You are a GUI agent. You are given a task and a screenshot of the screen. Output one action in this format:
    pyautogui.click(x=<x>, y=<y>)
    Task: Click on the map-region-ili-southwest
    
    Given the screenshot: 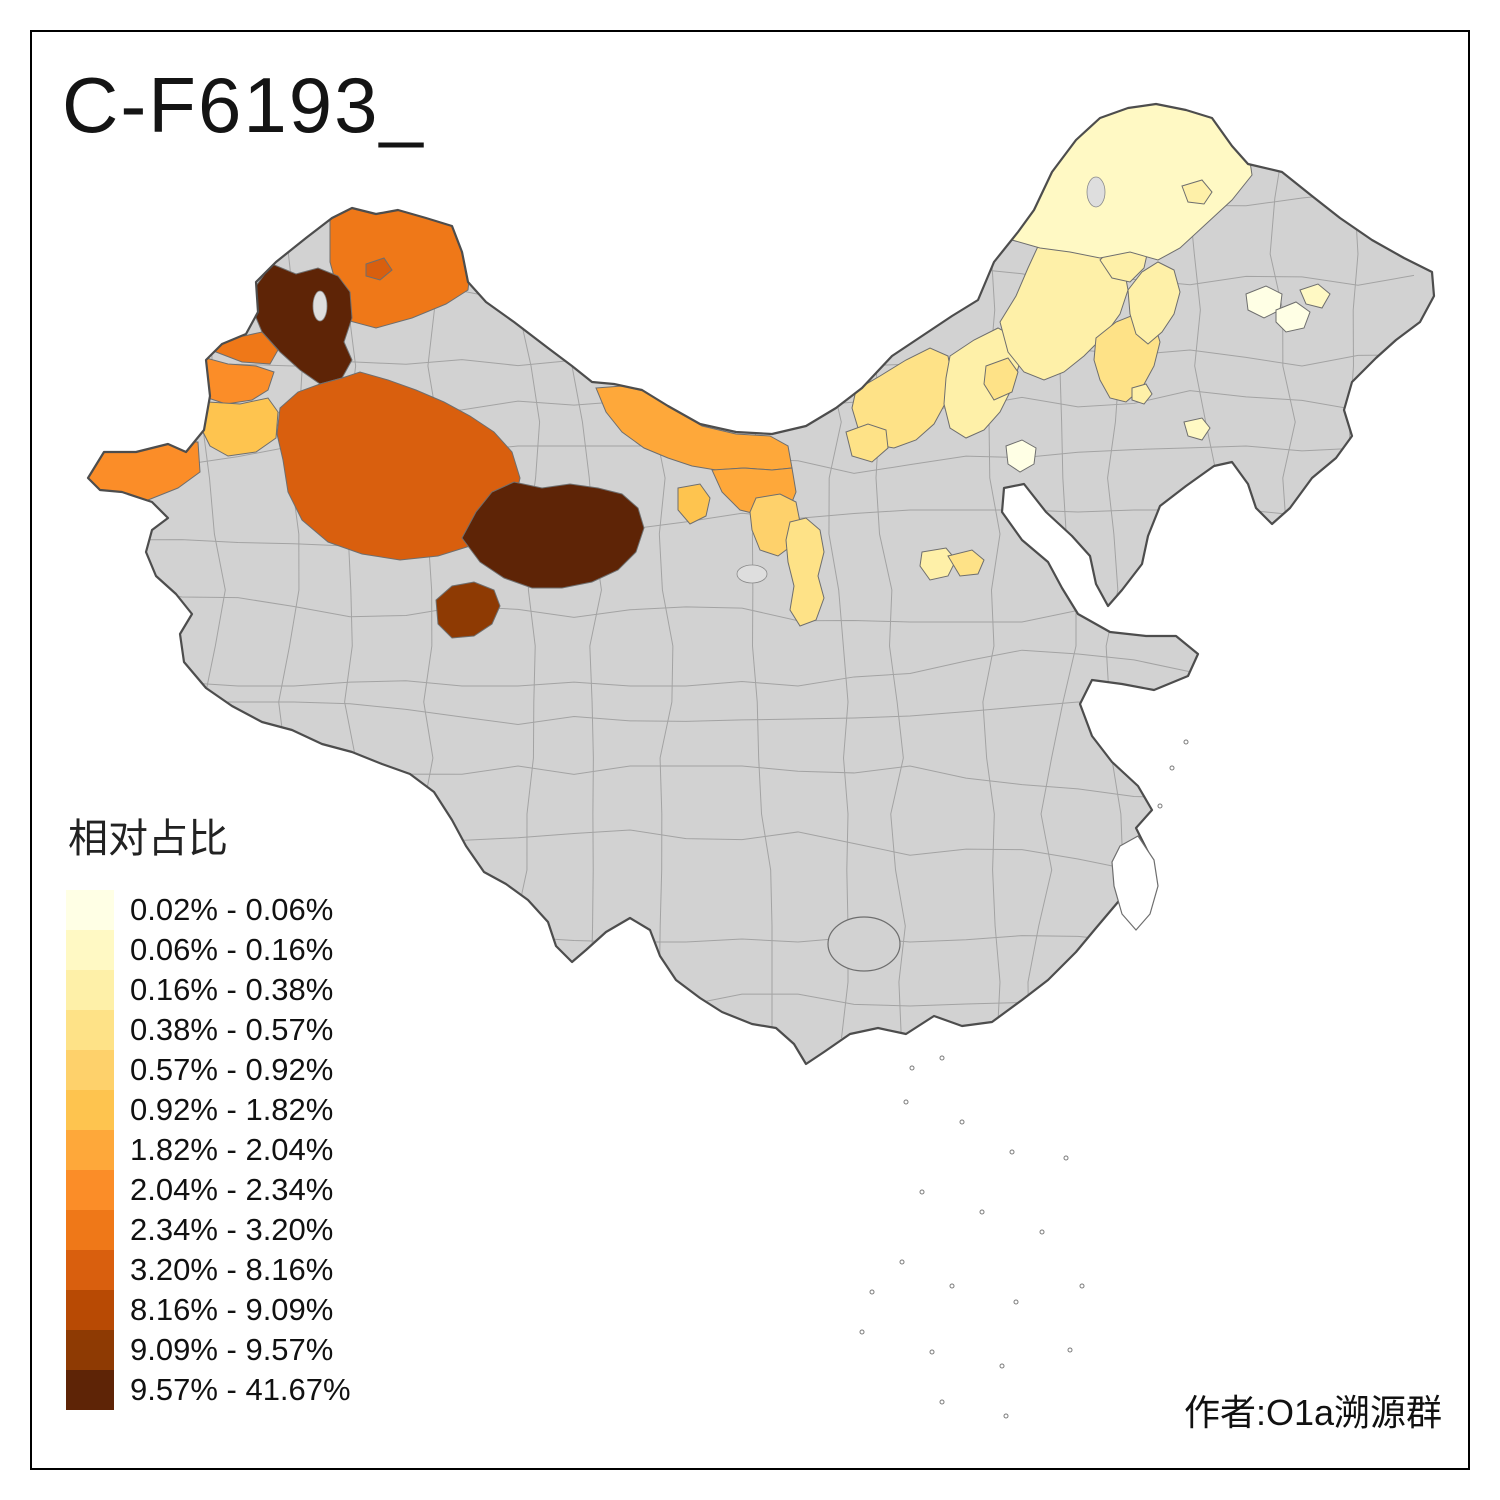 What is the action you would take?
    pyautogui.click(x=238, y=381)
    